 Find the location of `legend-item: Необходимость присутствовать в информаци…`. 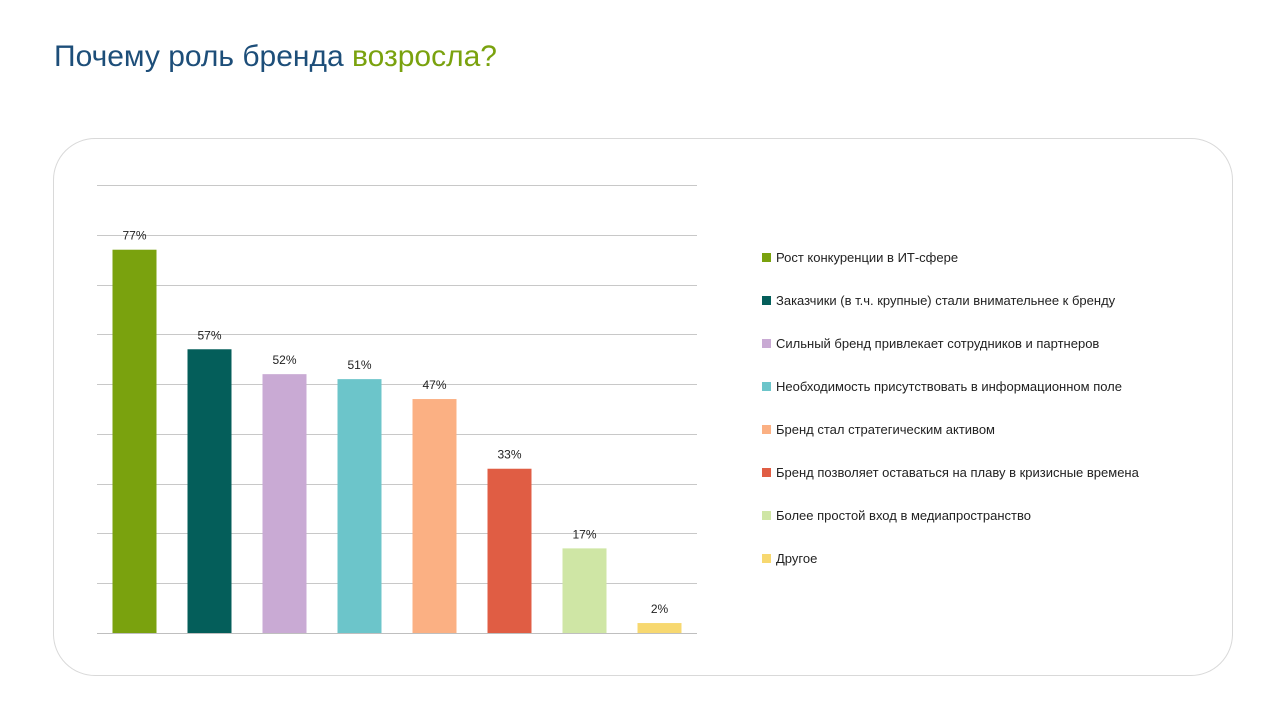

legend-item: Необходимость присутствовать в информаци… is located at coordinates (942, 386).